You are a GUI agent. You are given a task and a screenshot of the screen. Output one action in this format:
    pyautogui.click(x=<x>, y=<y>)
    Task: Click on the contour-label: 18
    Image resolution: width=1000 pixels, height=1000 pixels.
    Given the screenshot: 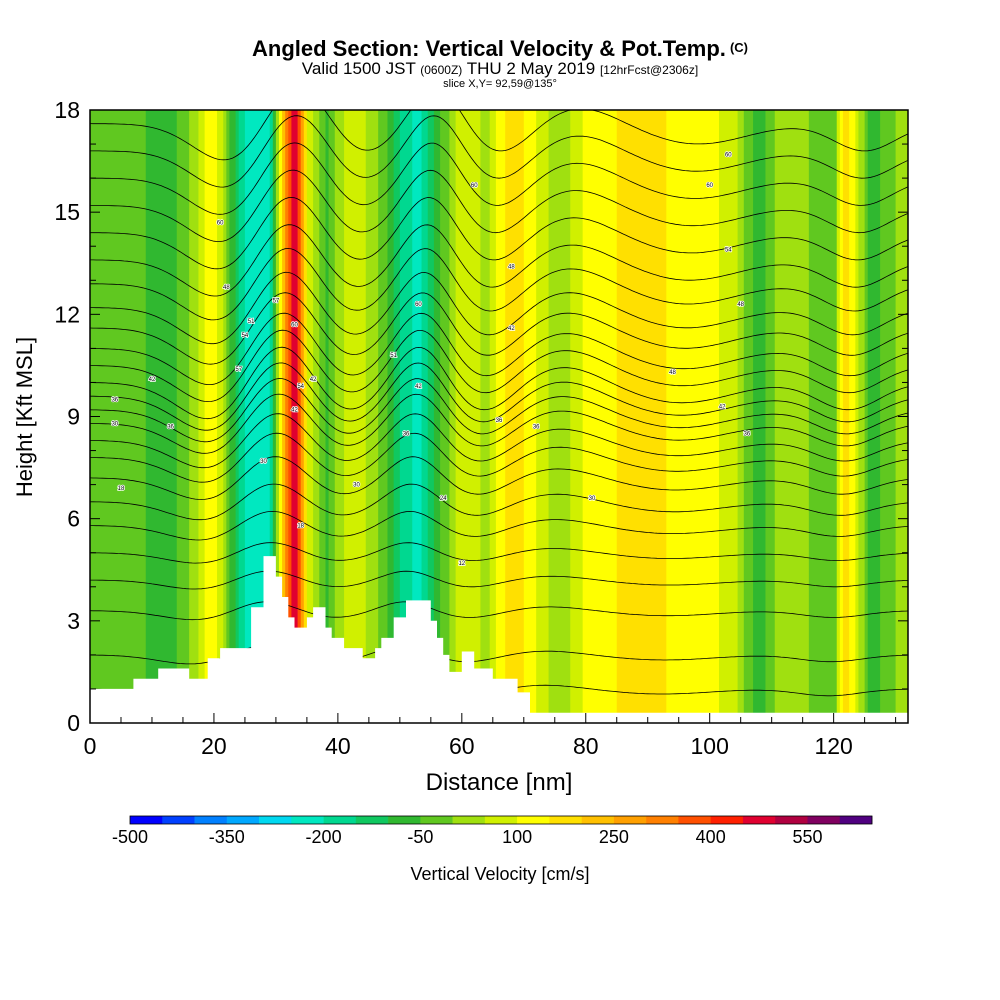 What is the action you would take?
    pyautogui.click(x=300, y=526)
    